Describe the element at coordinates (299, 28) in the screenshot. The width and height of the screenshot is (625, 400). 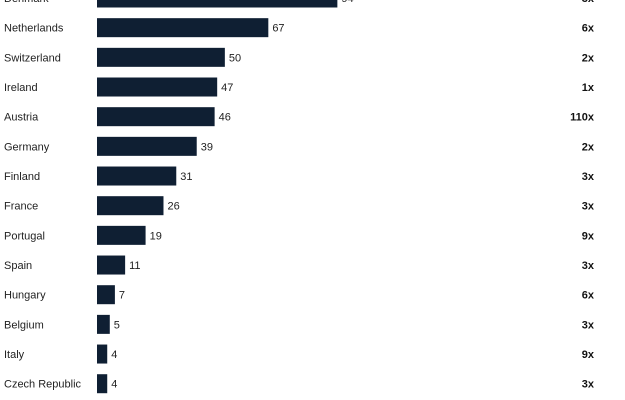
I see `bar-row: Netherlands 67 6x` at that location.